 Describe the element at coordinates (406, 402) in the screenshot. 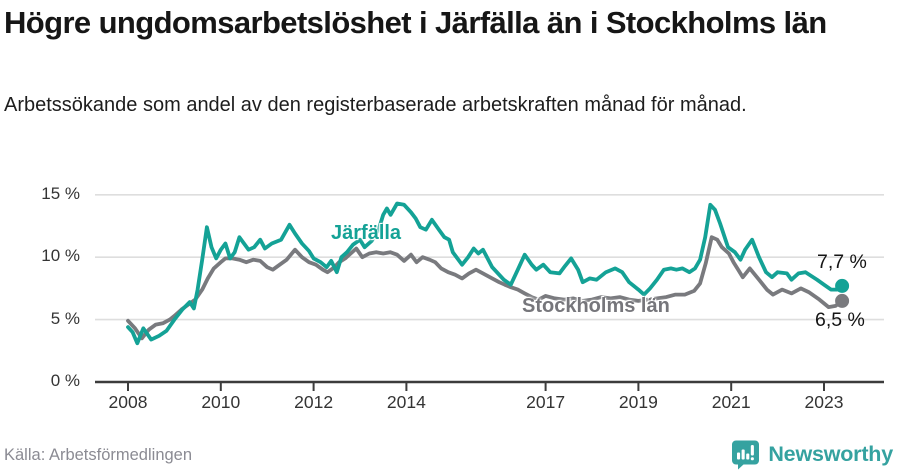

I see `x-axis-label: 2014` at that location.